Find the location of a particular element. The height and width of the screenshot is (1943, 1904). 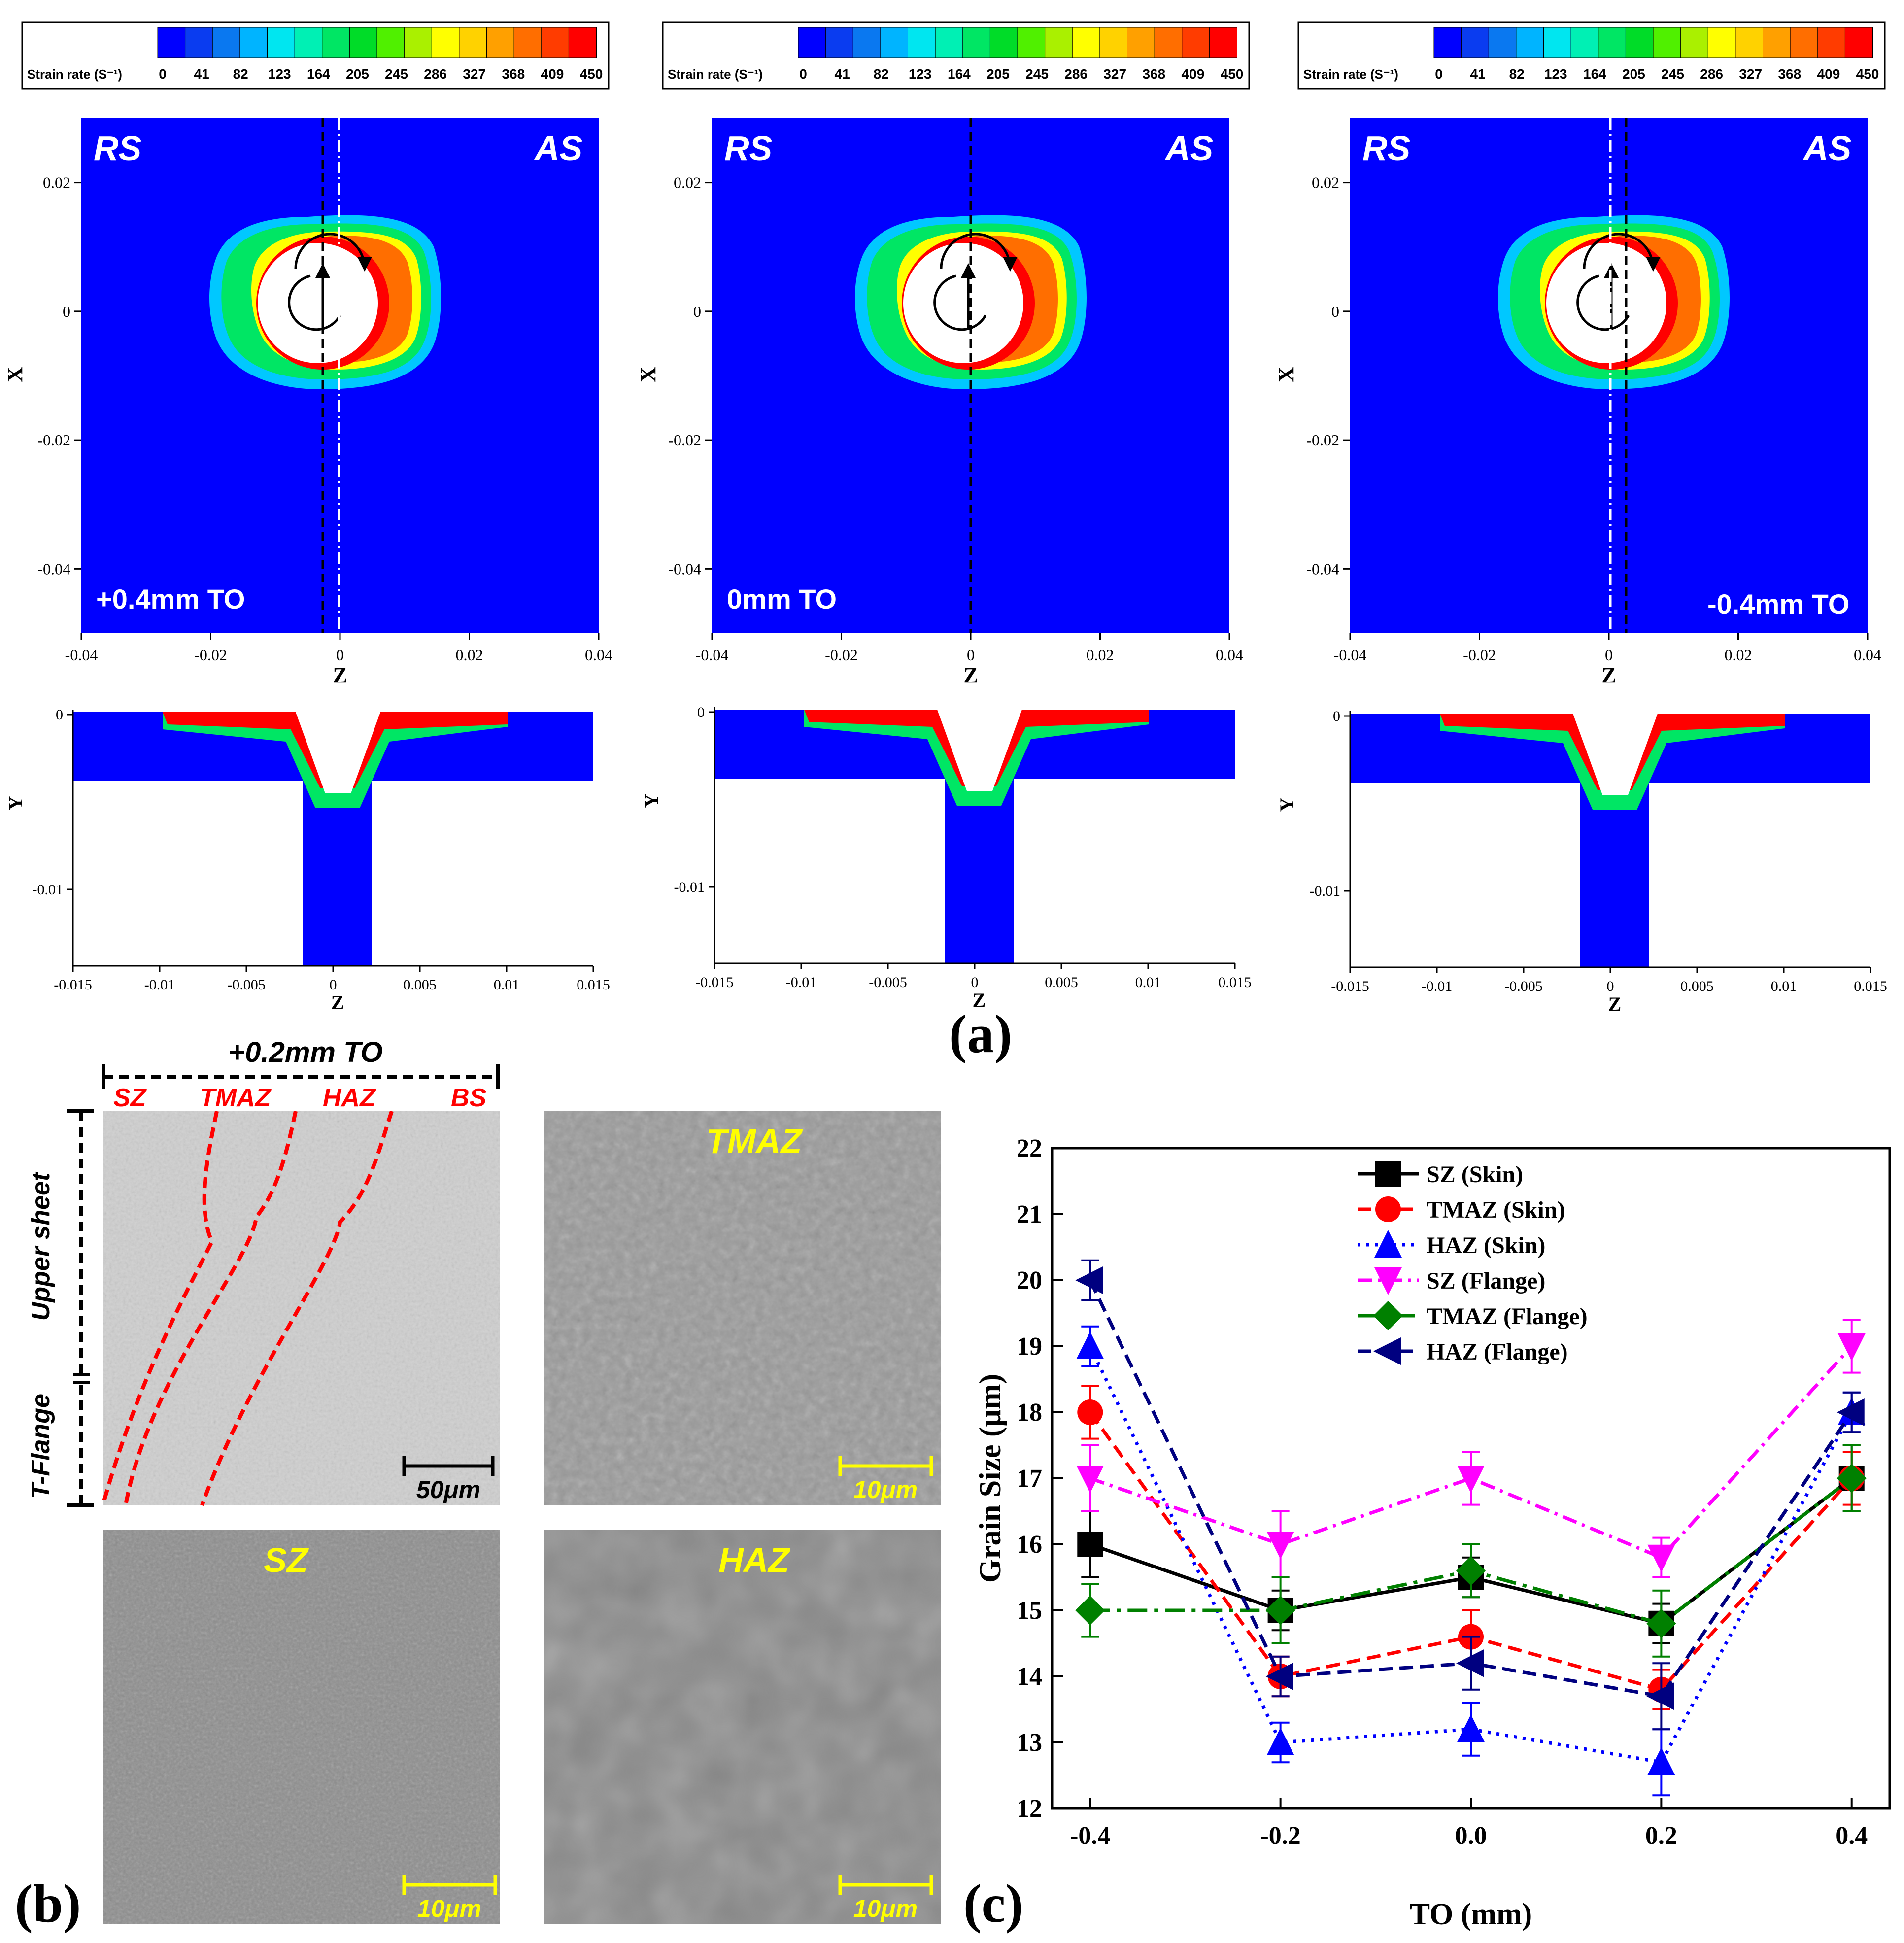

offset-label: +0.4mm TO is located at coordinates (170, 598).